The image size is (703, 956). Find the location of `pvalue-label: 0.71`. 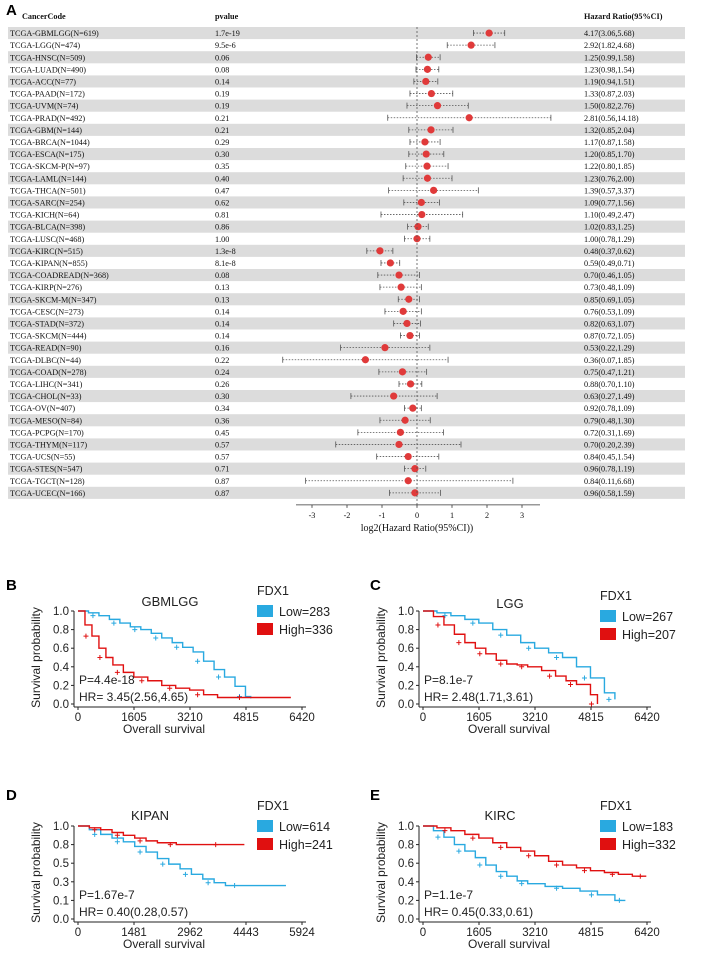

pvalue-label: 0.71 is located at coordinates (222, 469).